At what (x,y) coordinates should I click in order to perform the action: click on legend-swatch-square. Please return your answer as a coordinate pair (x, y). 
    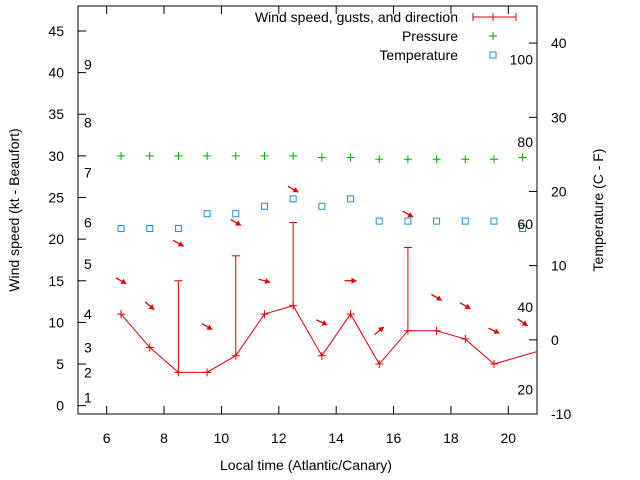
    Looking at the image, I should click on (493, 55).